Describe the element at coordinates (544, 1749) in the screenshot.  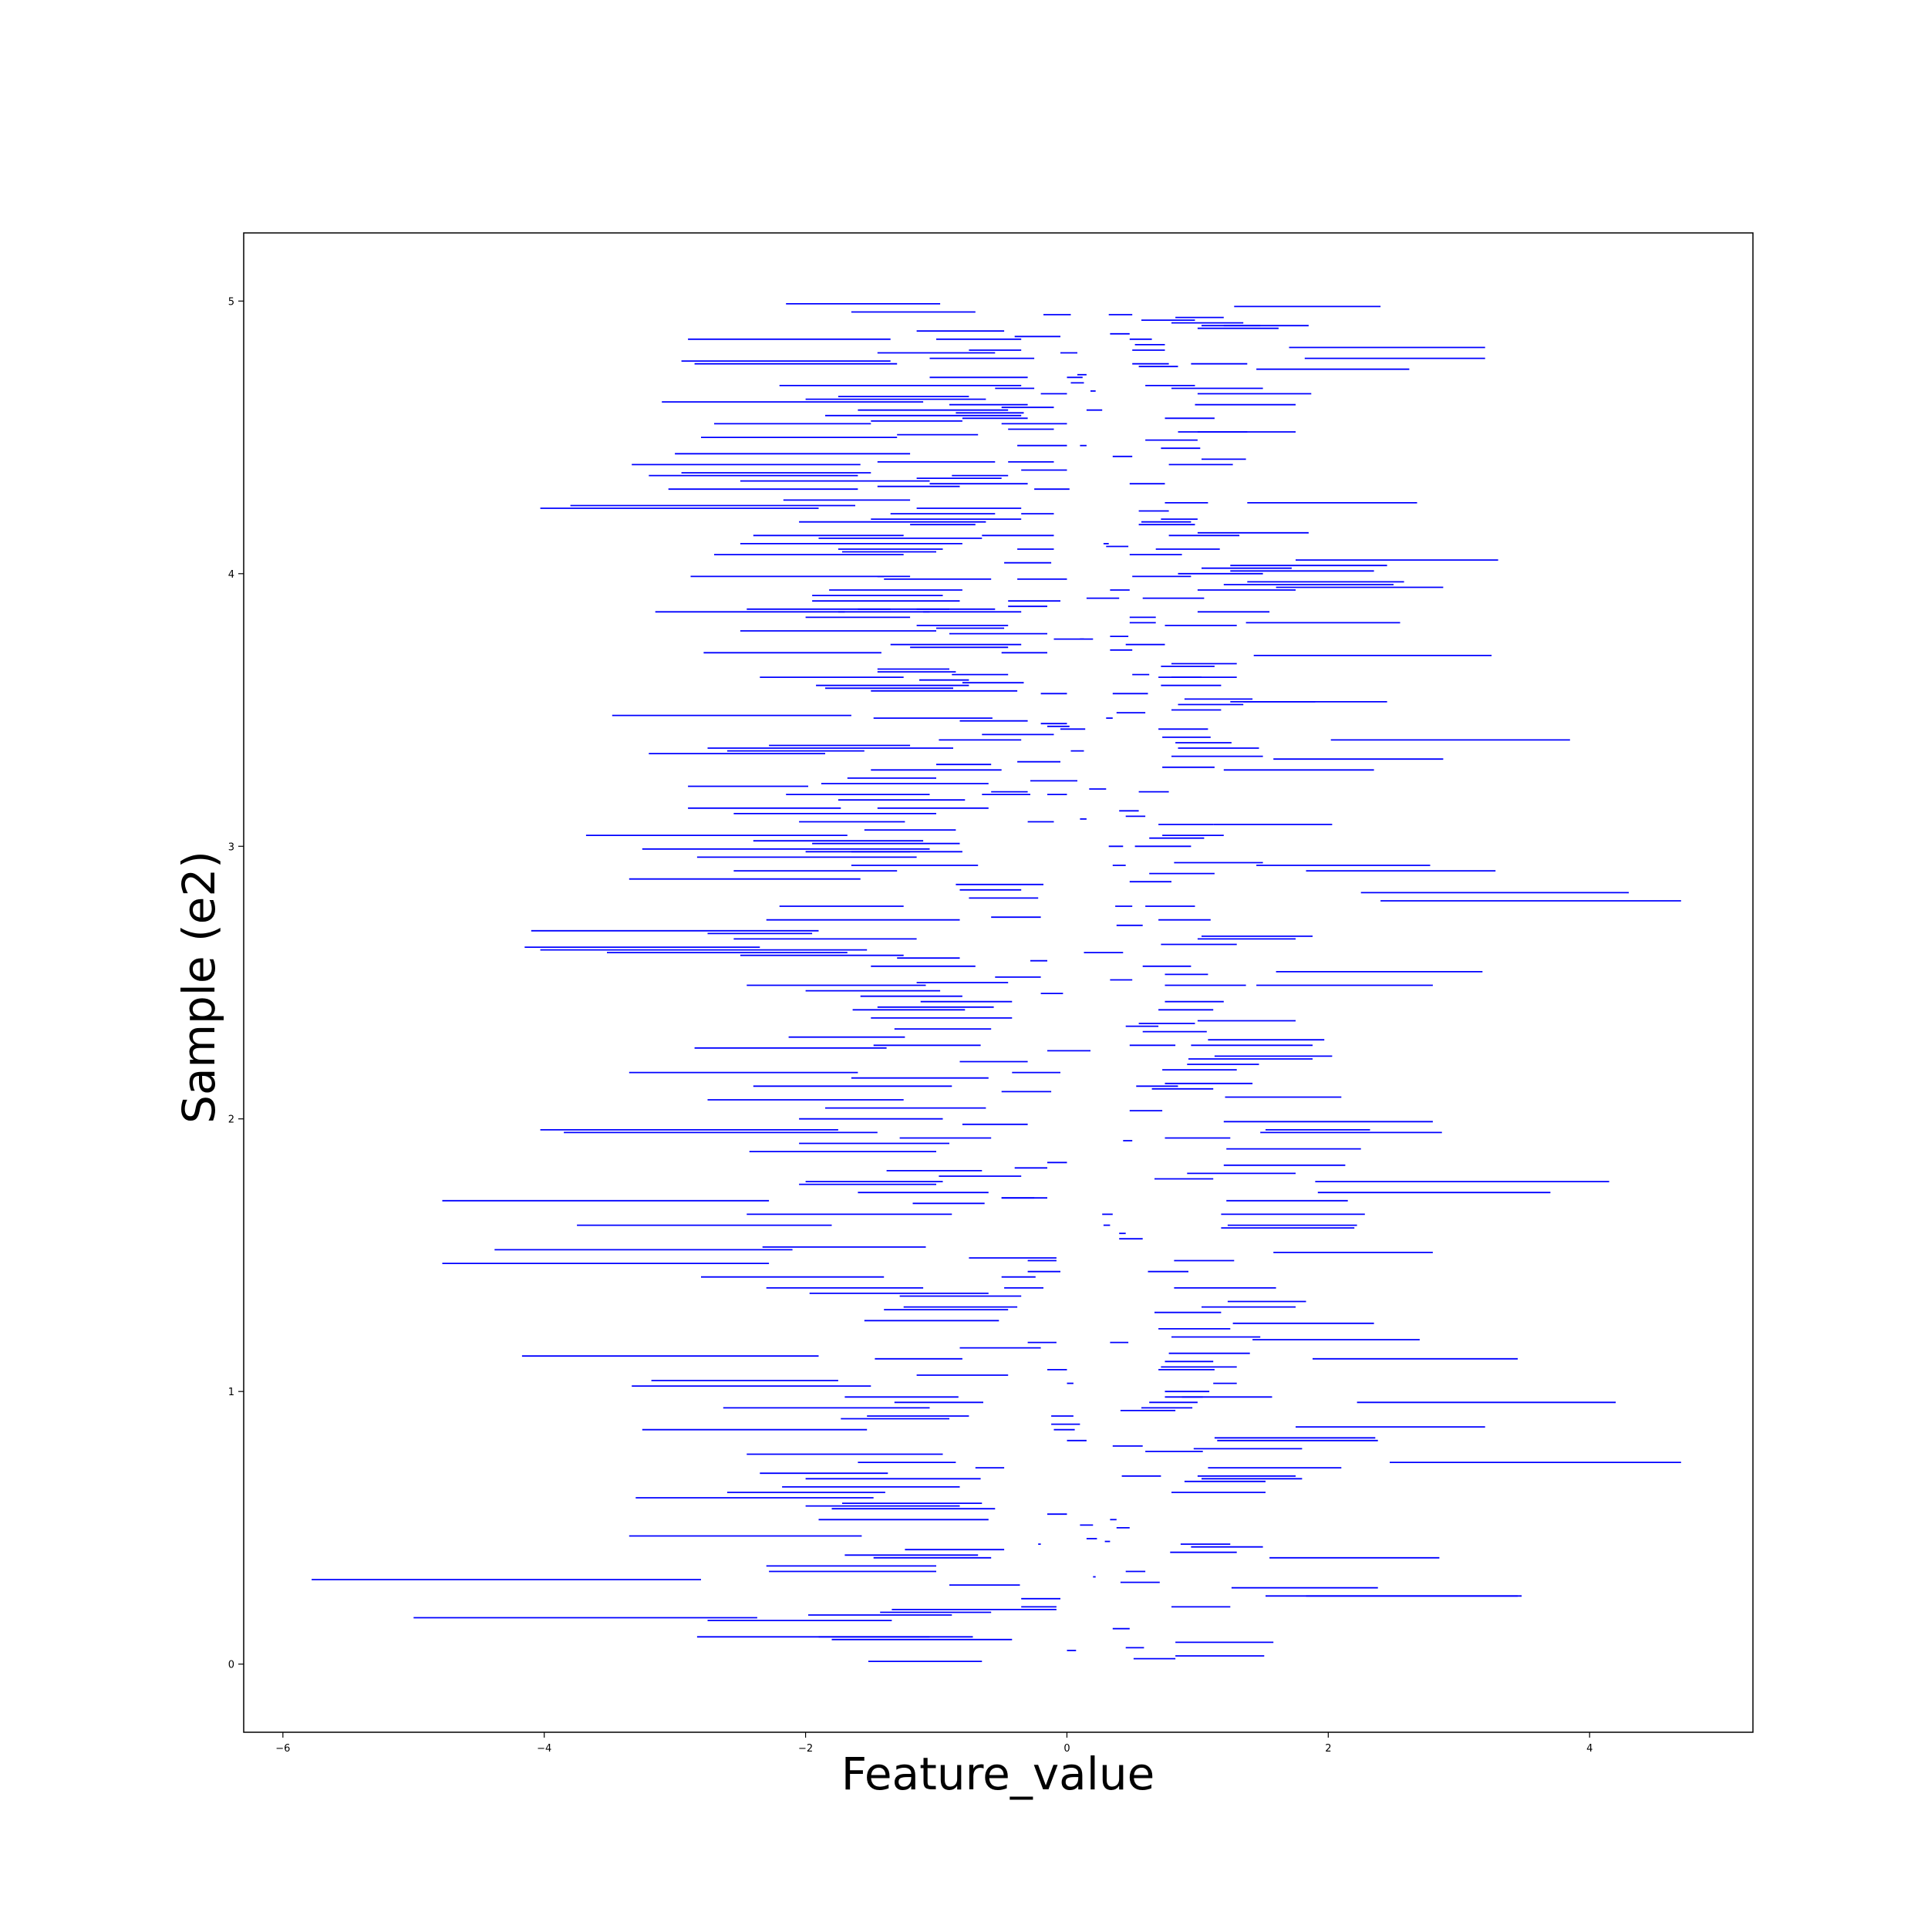
I see `x-tick-label: −4` at that location.